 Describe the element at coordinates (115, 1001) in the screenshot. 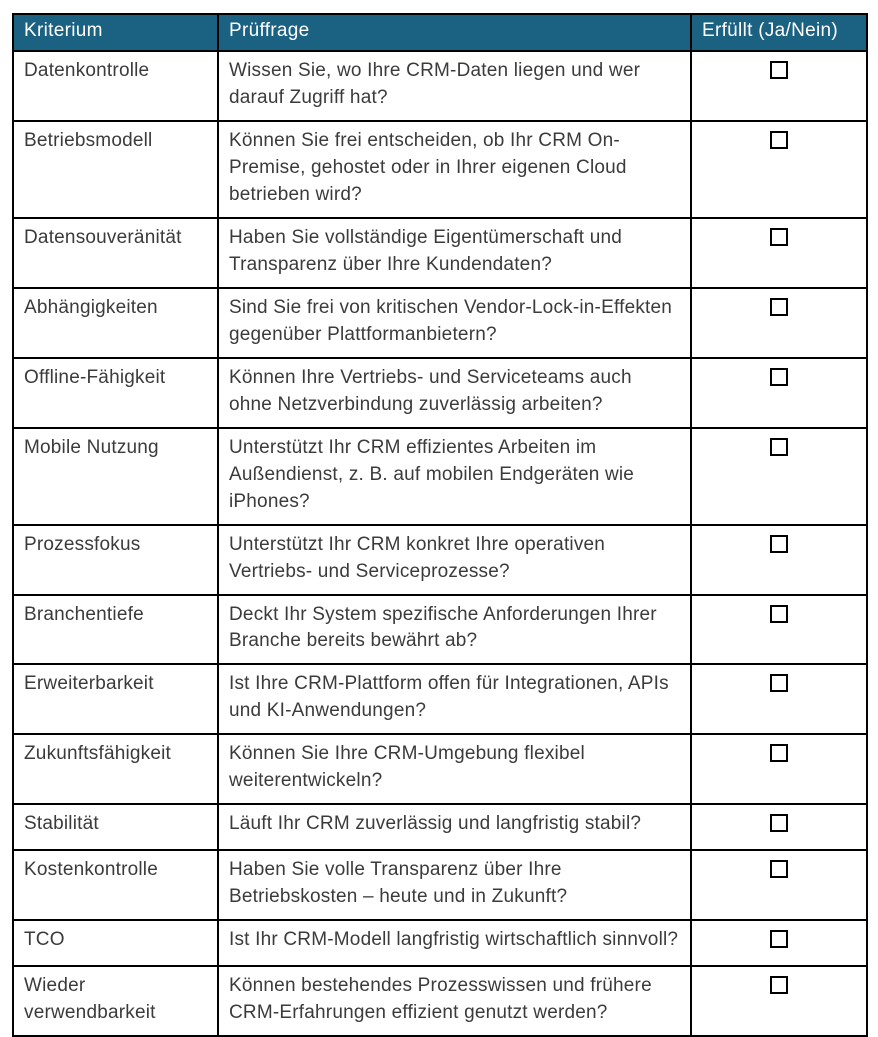

I see `criterion-cell: Wieder verwendbarkeit` at that location.